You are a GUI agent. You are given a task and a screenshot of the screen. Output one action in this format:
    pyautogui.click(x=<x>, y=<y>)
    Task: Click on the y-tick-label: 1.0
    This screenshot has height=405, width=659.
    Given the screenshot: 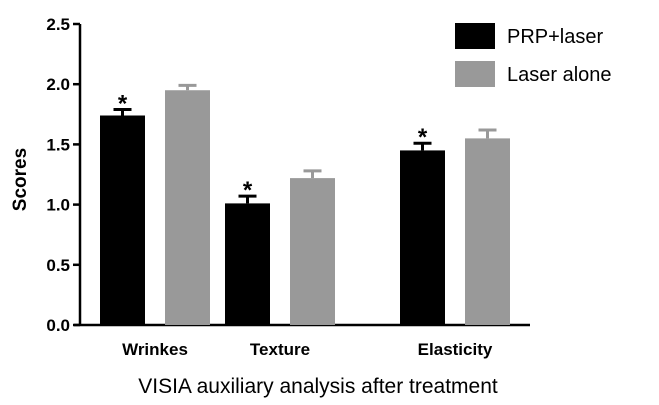 What is the action you would take?
    pyautogui.click(x=58, y=205)
    